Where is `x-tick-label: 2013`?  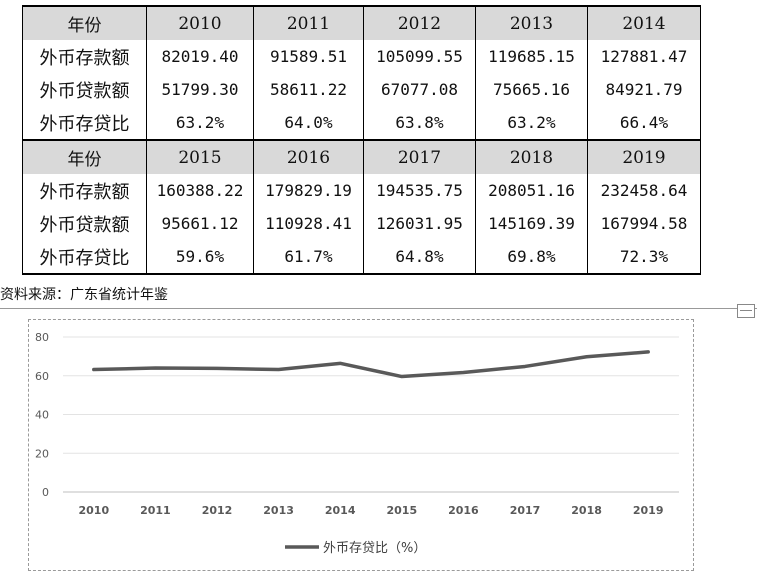 x-tick-label: 2013 is located at coordinates (278, 510).